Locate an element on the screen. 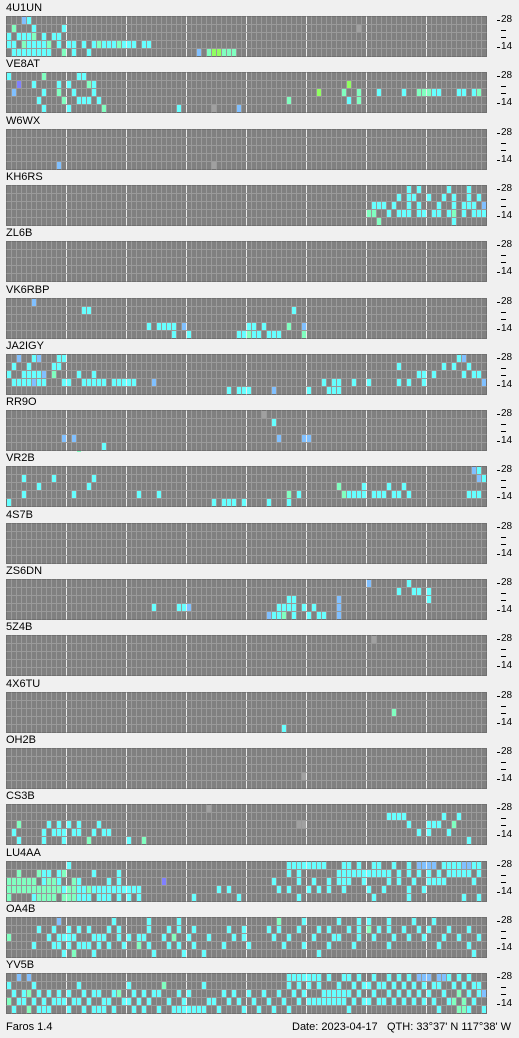  beacon-callsign: RR9O is located at coordinates (21, 402).